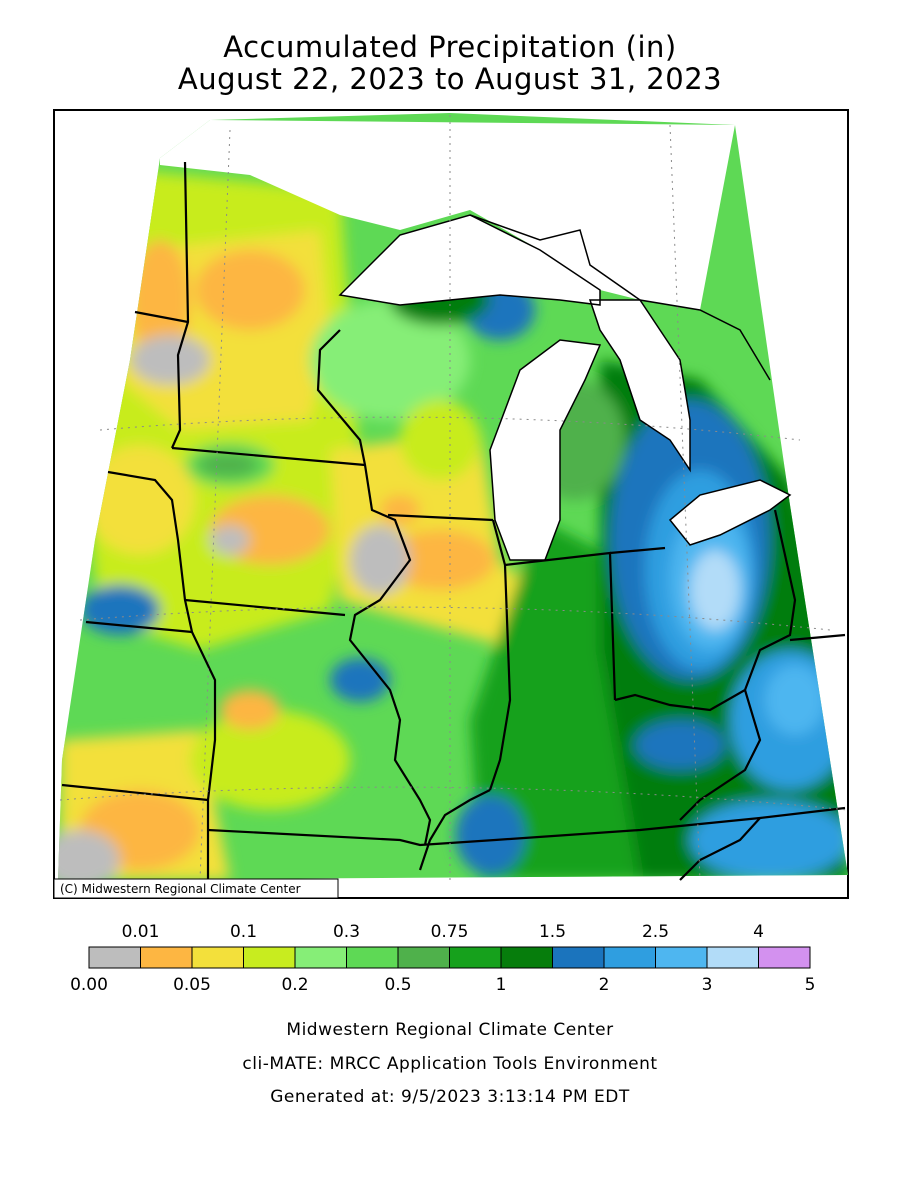 Image resolution: width=900 pixels, height=1200 pixels. What do you see at coordinates (180, 889) in the screenshot?
I see `map-credit: (C) Midwestern Regional Climate Center` at bounding box center [180, 889].